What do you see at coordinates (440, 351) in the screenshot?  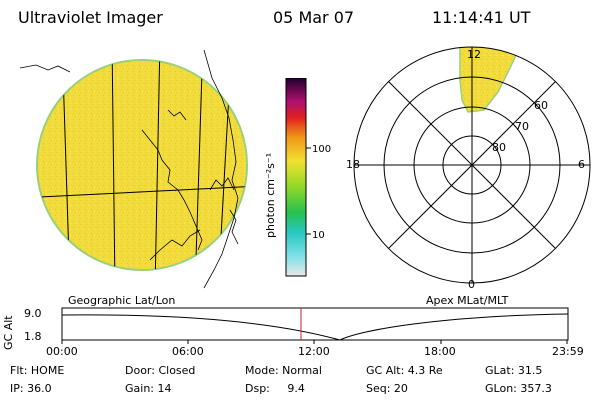 I see `time-tick-1800: 18:00` at bounding box center [440, 351].